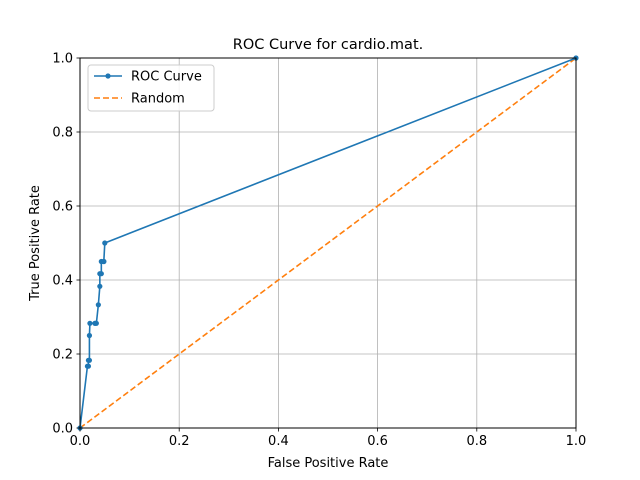  What do you see at coordinates (328, 45) in the screenshot?
I see `chart-title: ROC Curve for cardio.mat.` at bounding box center [328, 45].